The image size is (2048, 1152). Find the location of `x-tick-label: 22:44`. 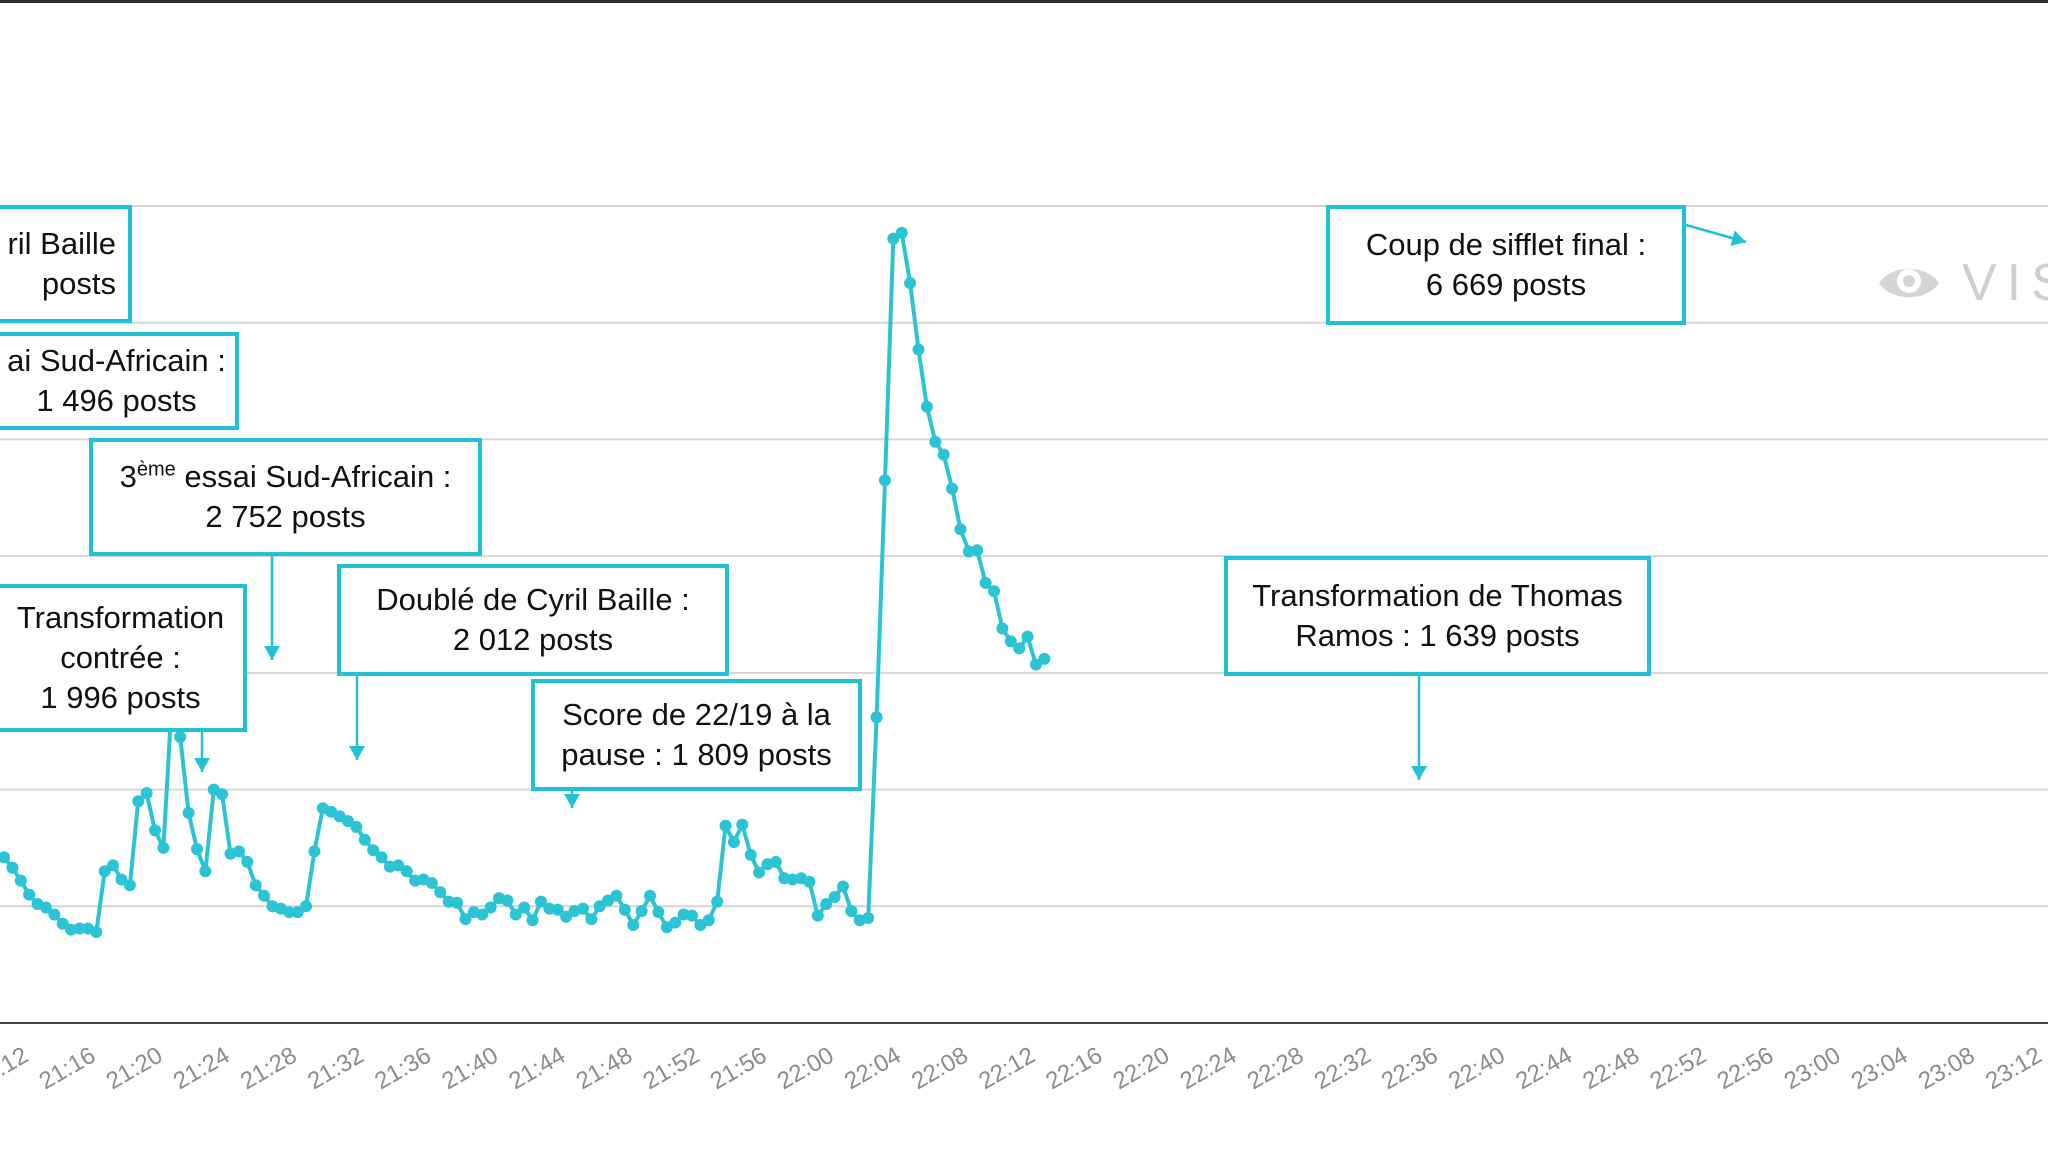

x-tick-label: 22:44 is located at coordinates (1544, 1068).